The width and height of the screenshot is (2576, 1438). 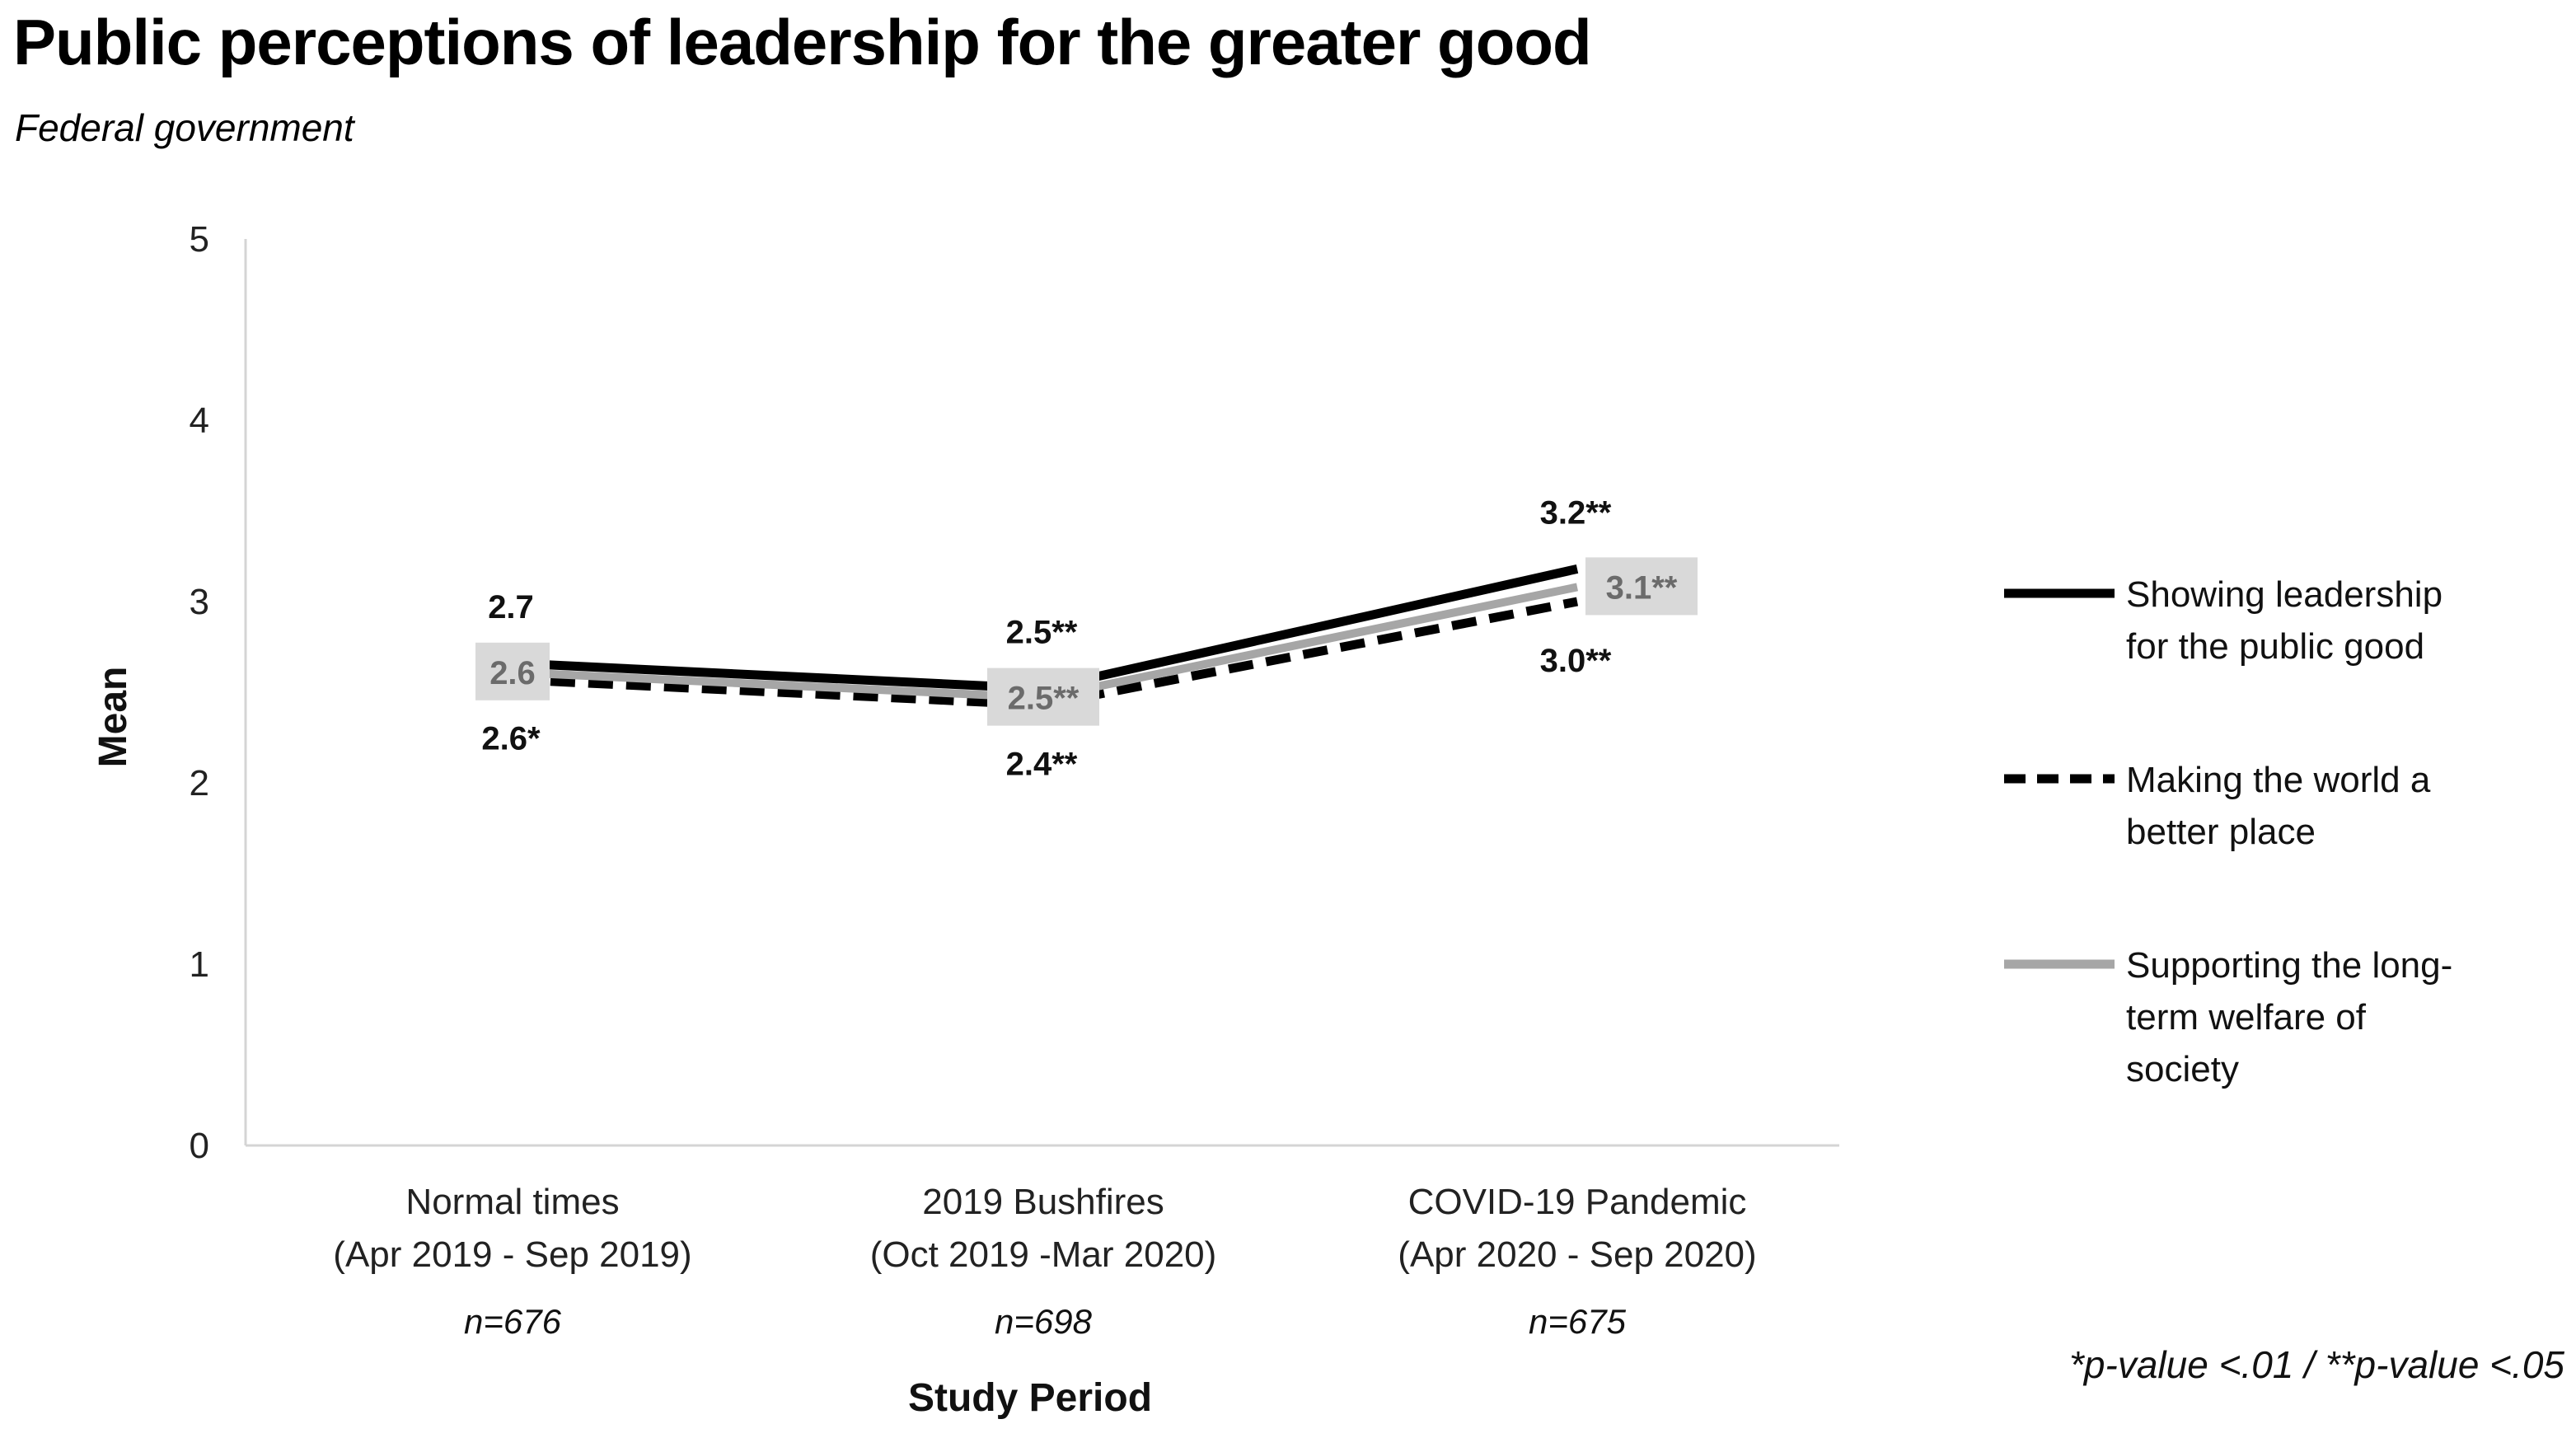 I want to click on legend-label-3: Supporting the long-, so click(x=2289, y=965).